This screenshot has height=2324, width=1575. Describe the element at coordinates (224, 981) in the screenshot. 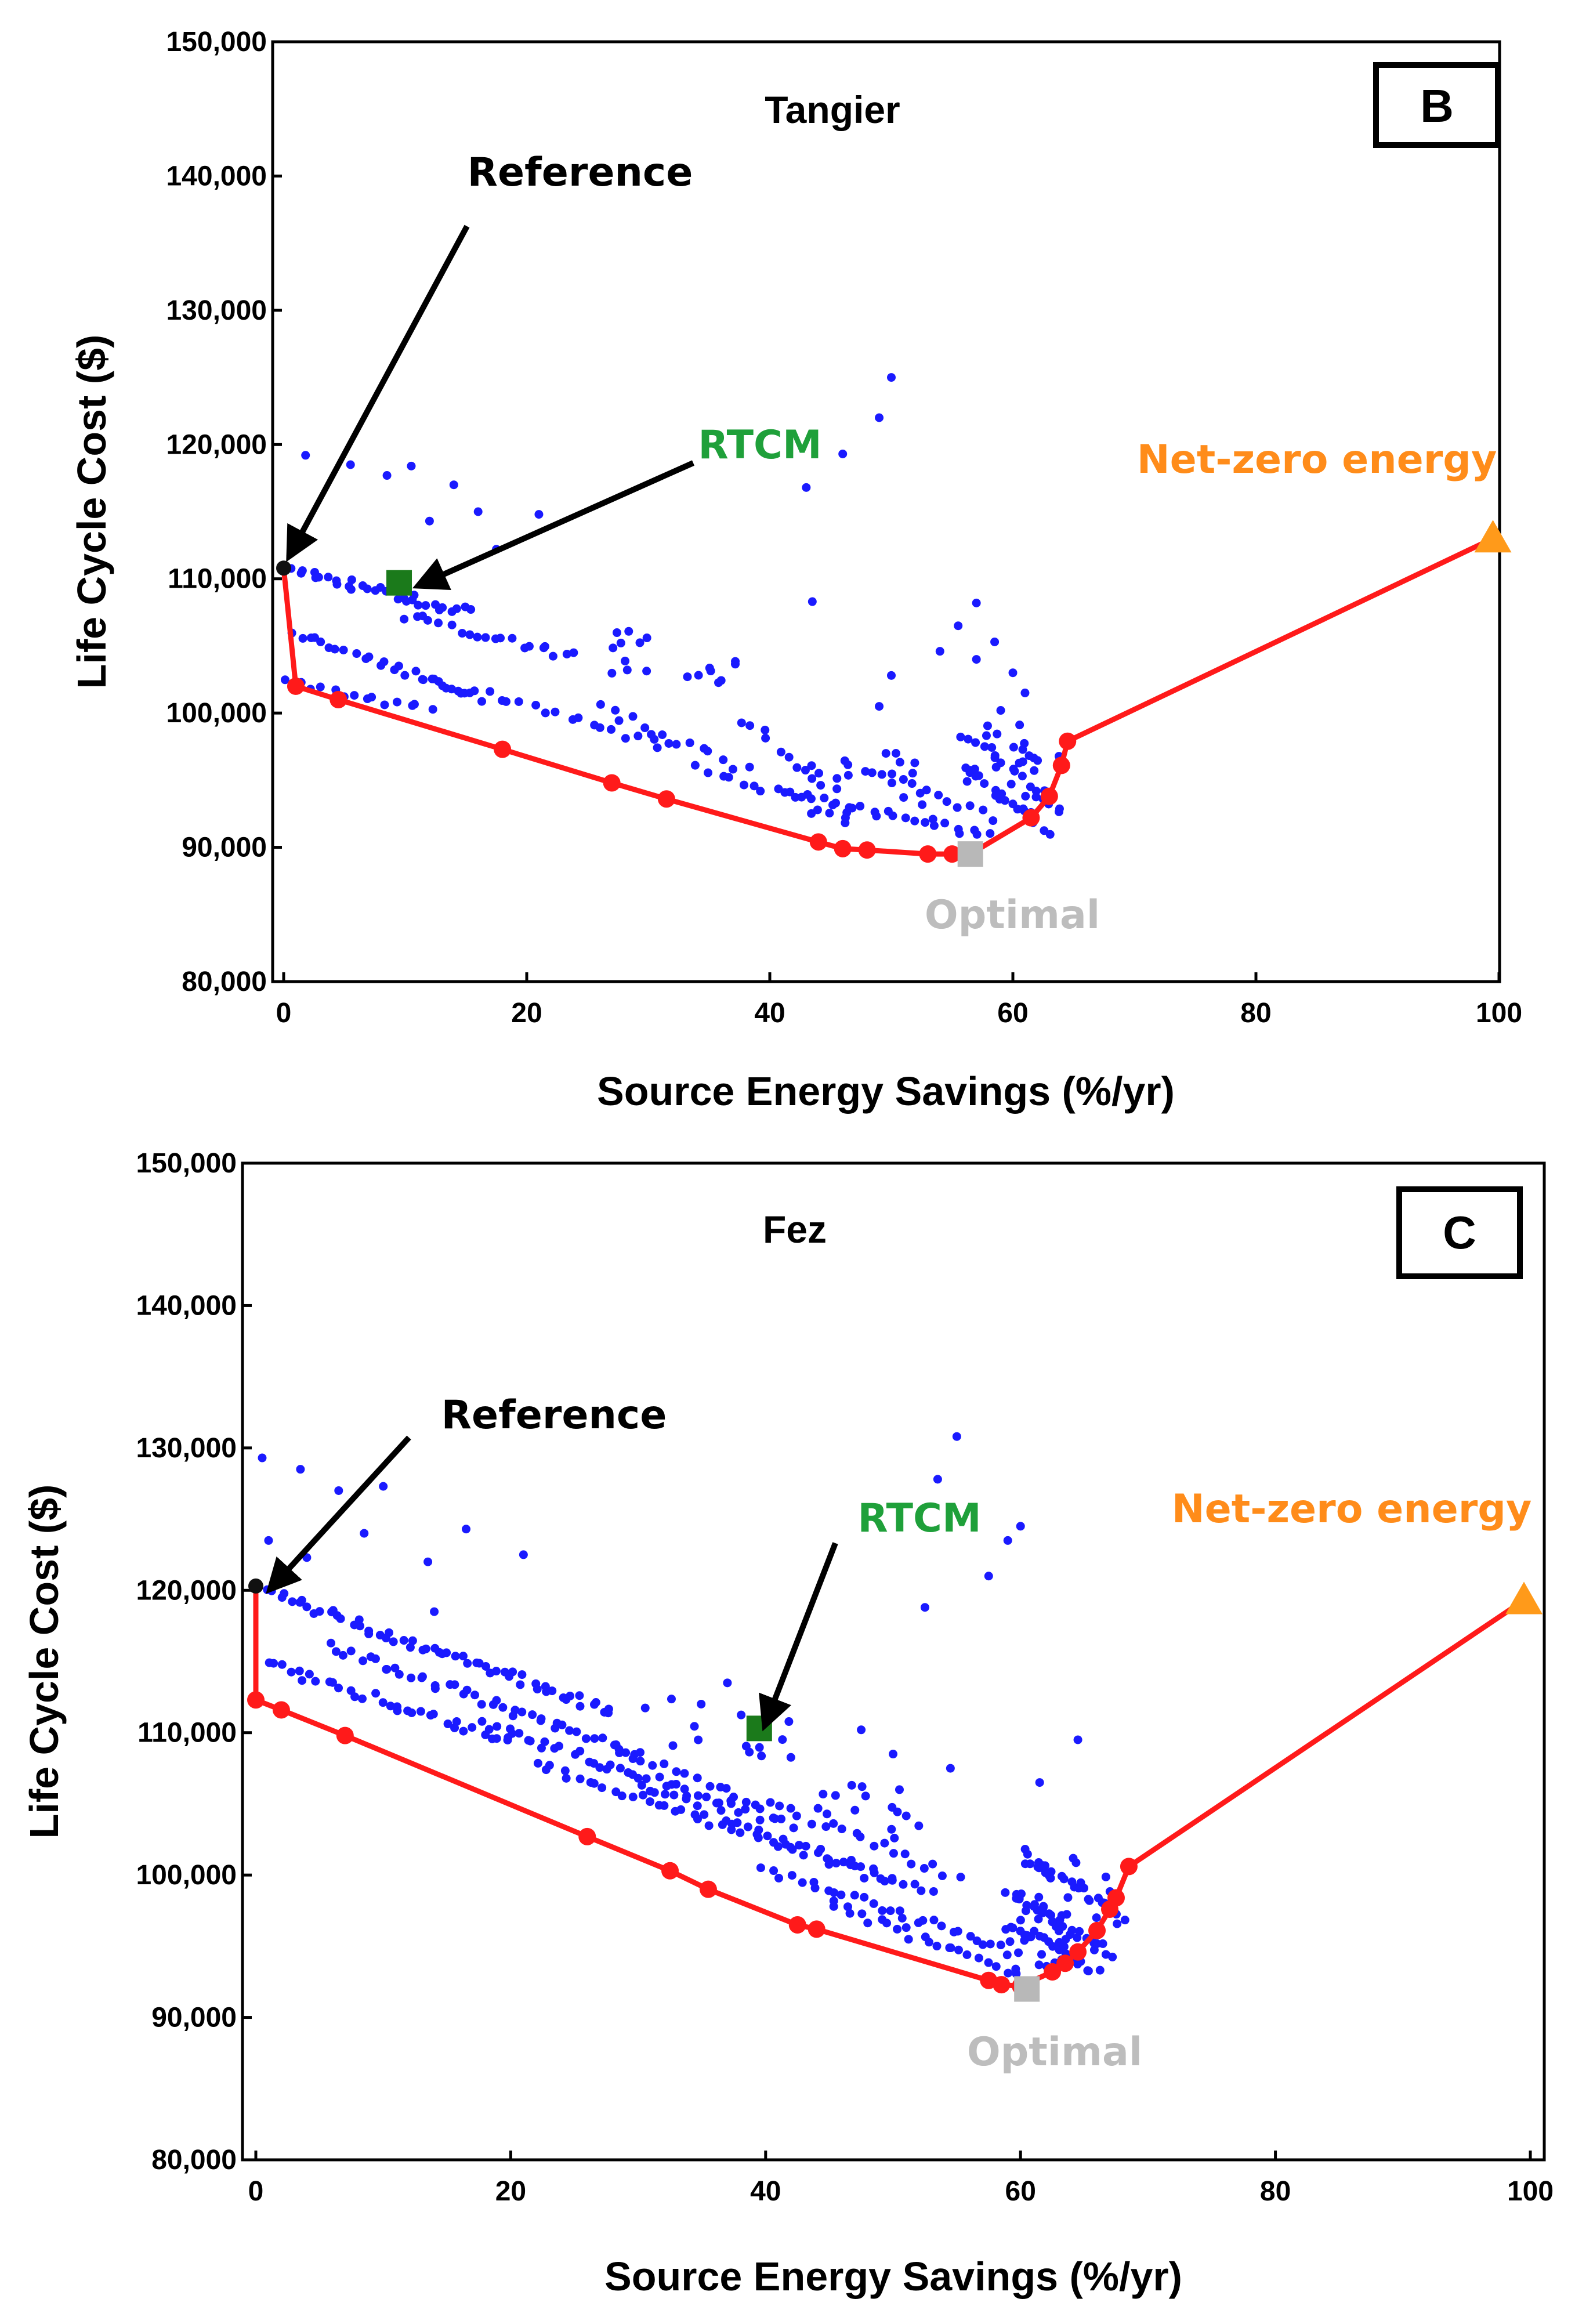

I see `y-tick-label: 80,000` at that location.